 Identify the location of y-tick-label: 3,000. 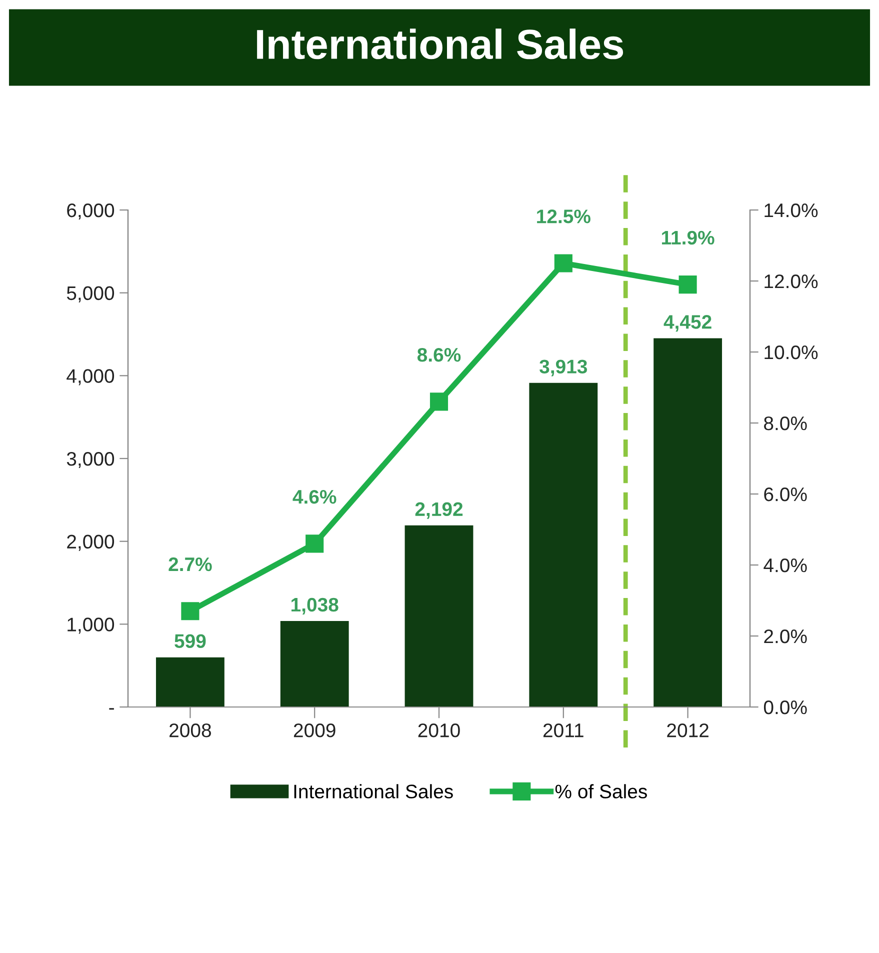
(90, 460).